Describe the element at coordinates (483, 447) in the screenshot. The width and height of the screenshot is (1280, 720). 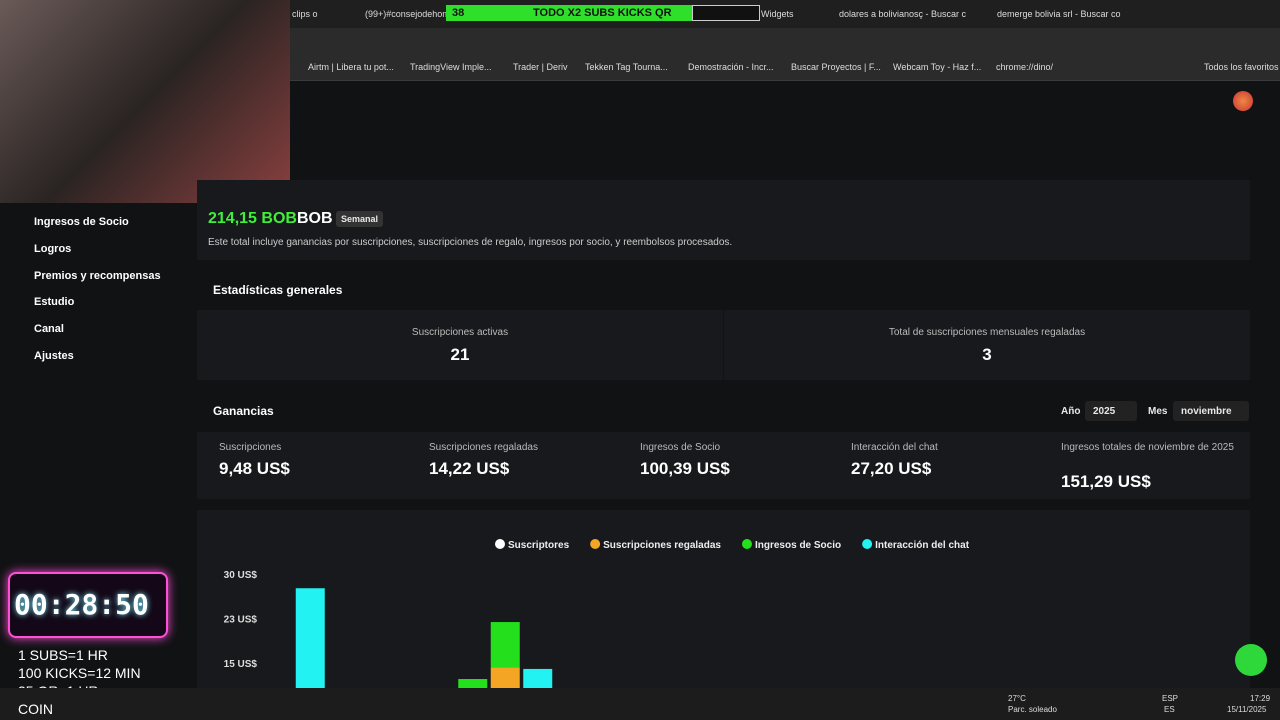
I see `earning-label: Suscripciones regaladas` at that location.